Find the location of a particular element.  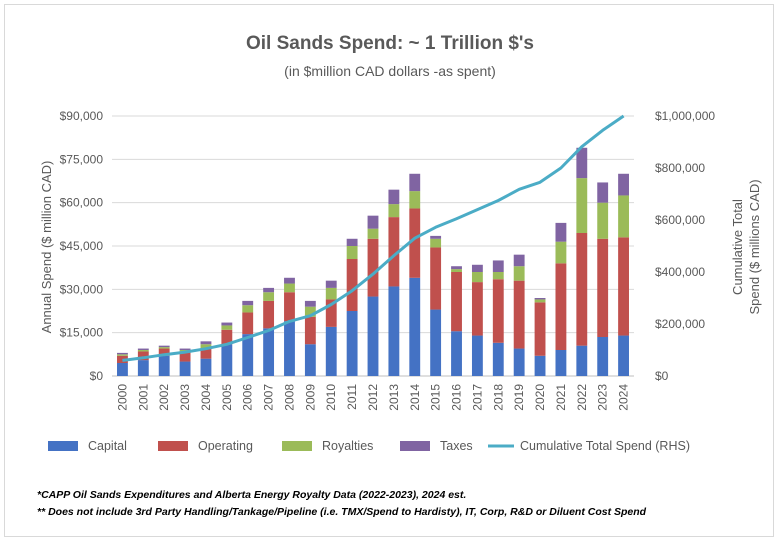

x-tick-label-2008: 2008 is located at coordinates (290, 397).